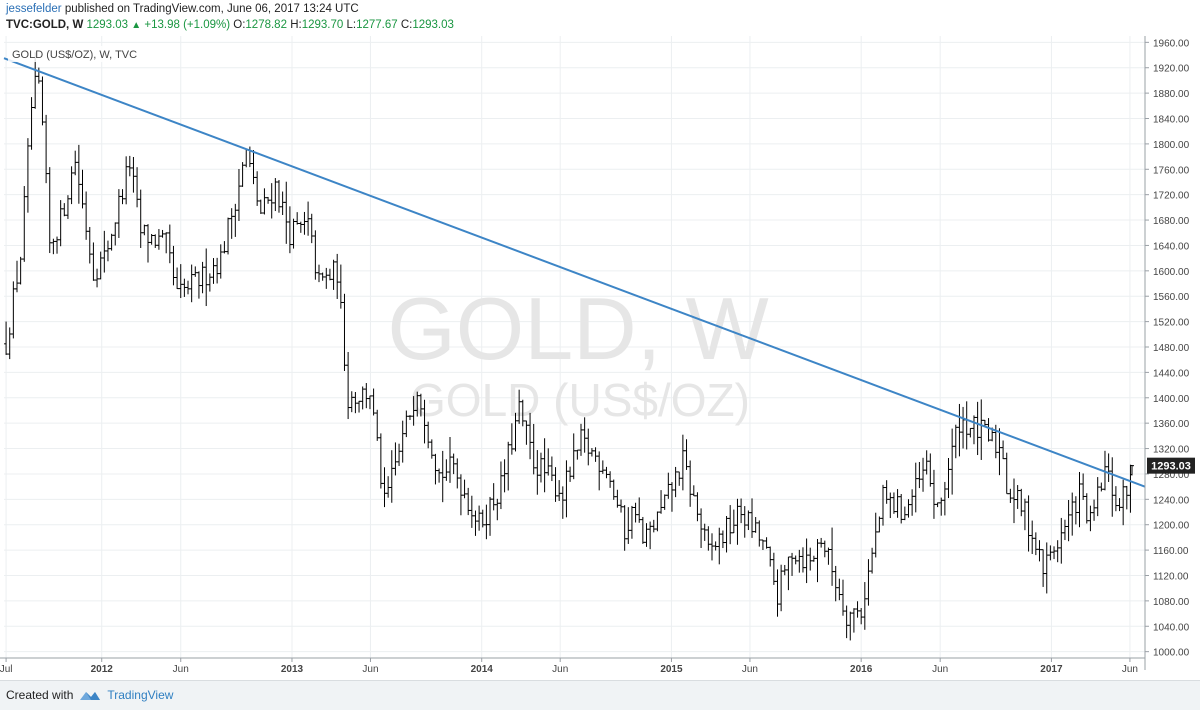 This screenshot has height=710, width=1200. I want to click on price-change: +13.98 (+1.09%), so click(187, 25).